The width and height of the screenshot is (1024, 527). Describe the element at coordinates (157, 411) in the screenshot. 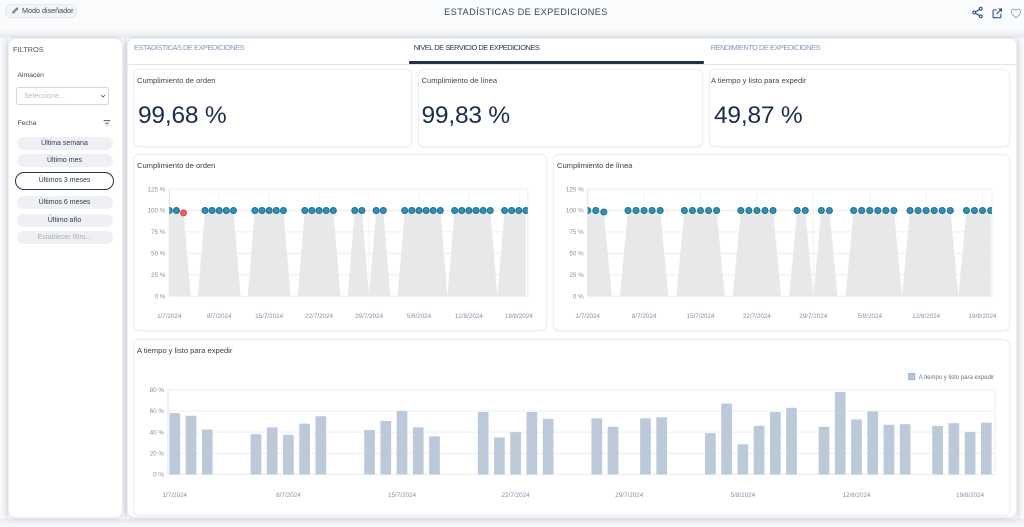

I see `svg-text: 60 %` at that location.